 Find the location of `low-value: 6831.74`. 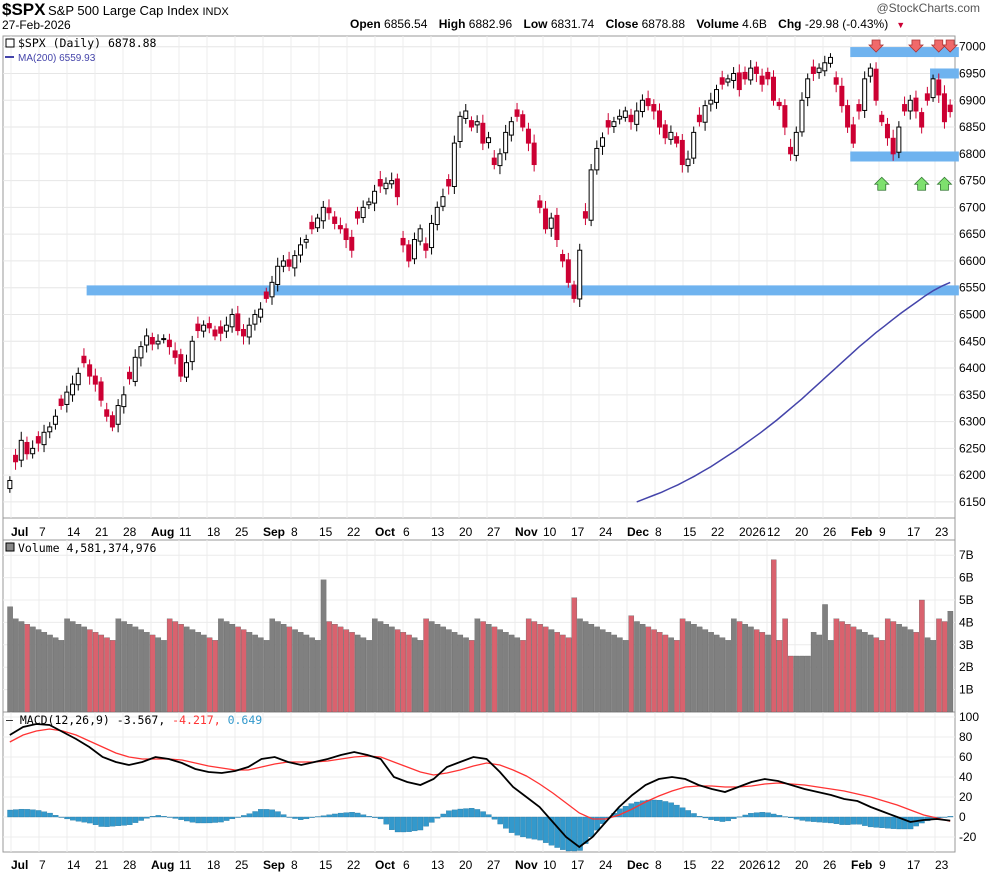

low-value: 6831.74 is located at coordinates (572, 24).